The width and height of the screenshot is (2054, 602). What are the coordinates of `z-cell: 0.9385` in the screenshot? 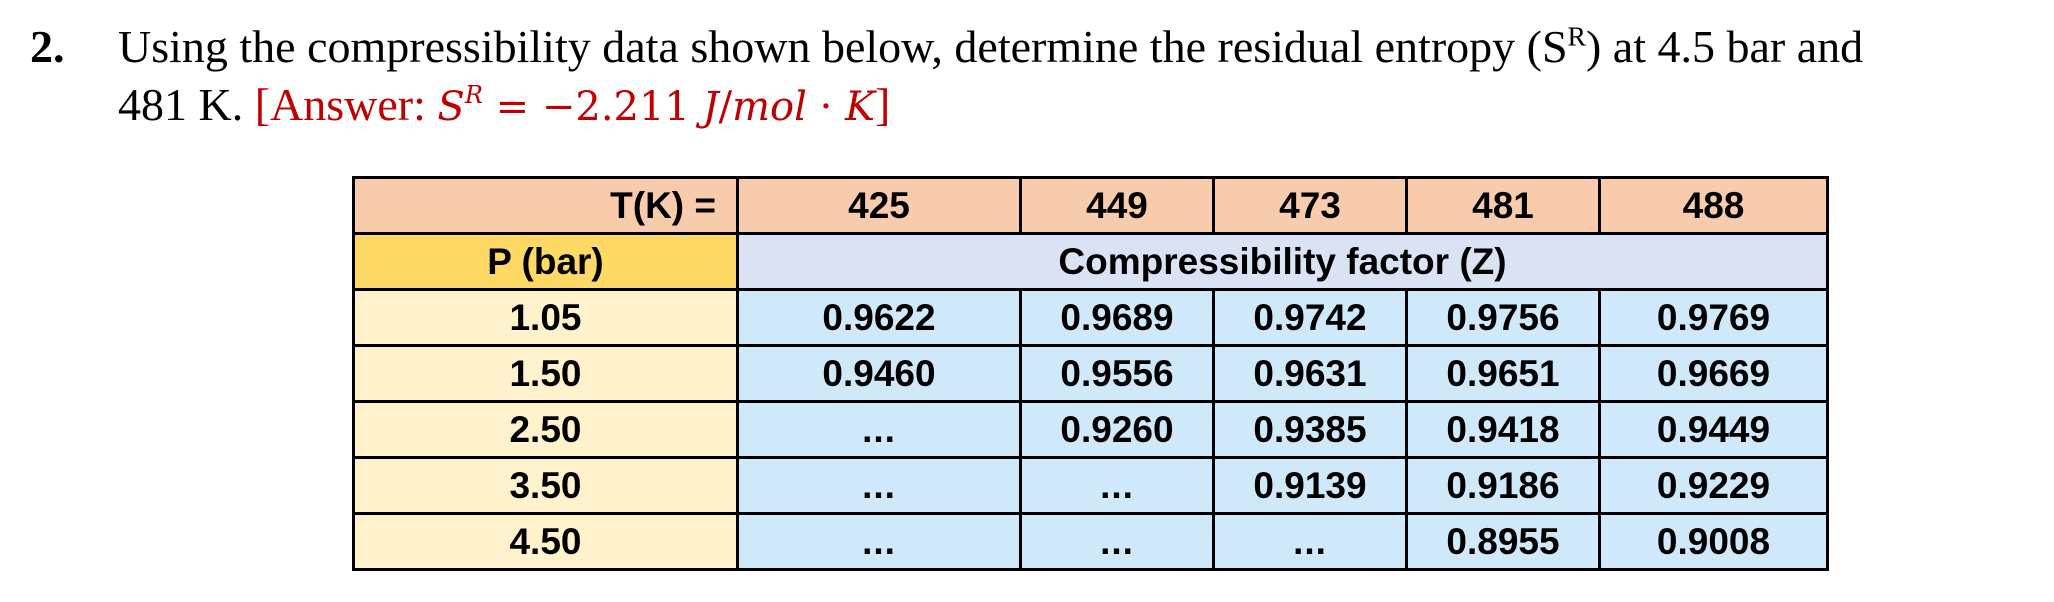 It's located at (1310, 429).